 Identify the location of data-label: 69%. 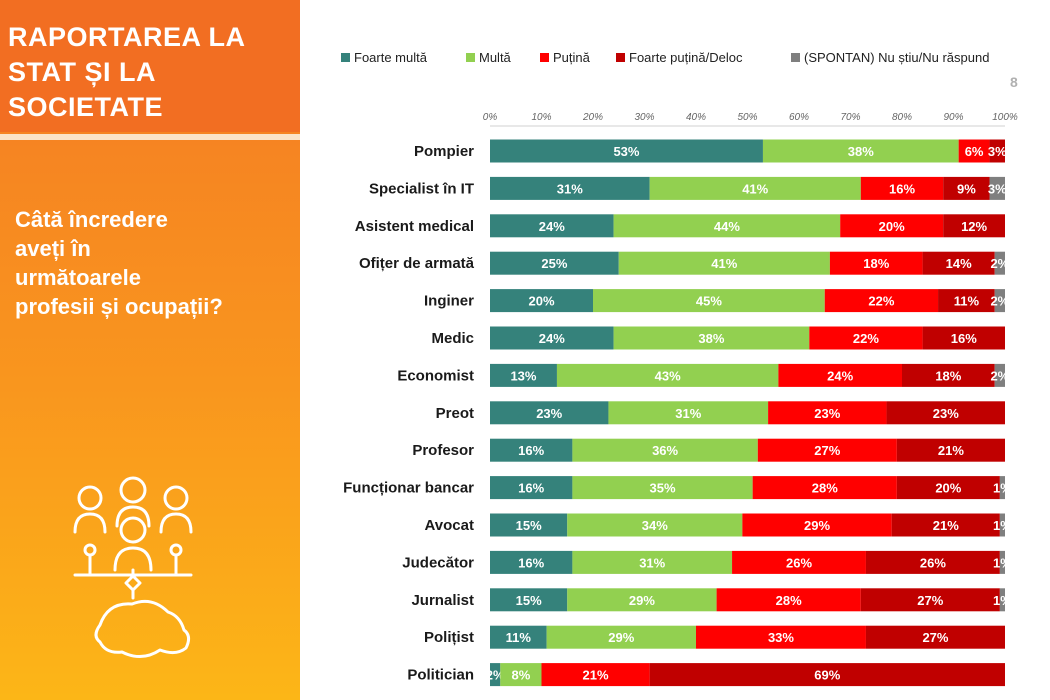
(827, 675).